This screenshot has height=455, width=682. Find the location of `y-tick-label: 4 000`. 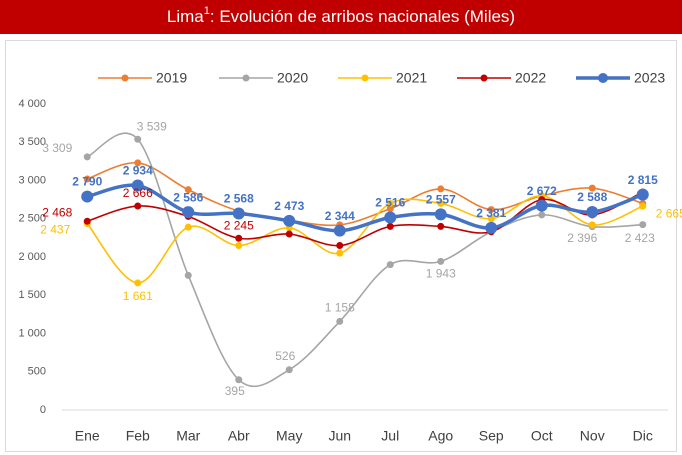

y-tick-label: 4 000 is located at coordinates (32, 104).